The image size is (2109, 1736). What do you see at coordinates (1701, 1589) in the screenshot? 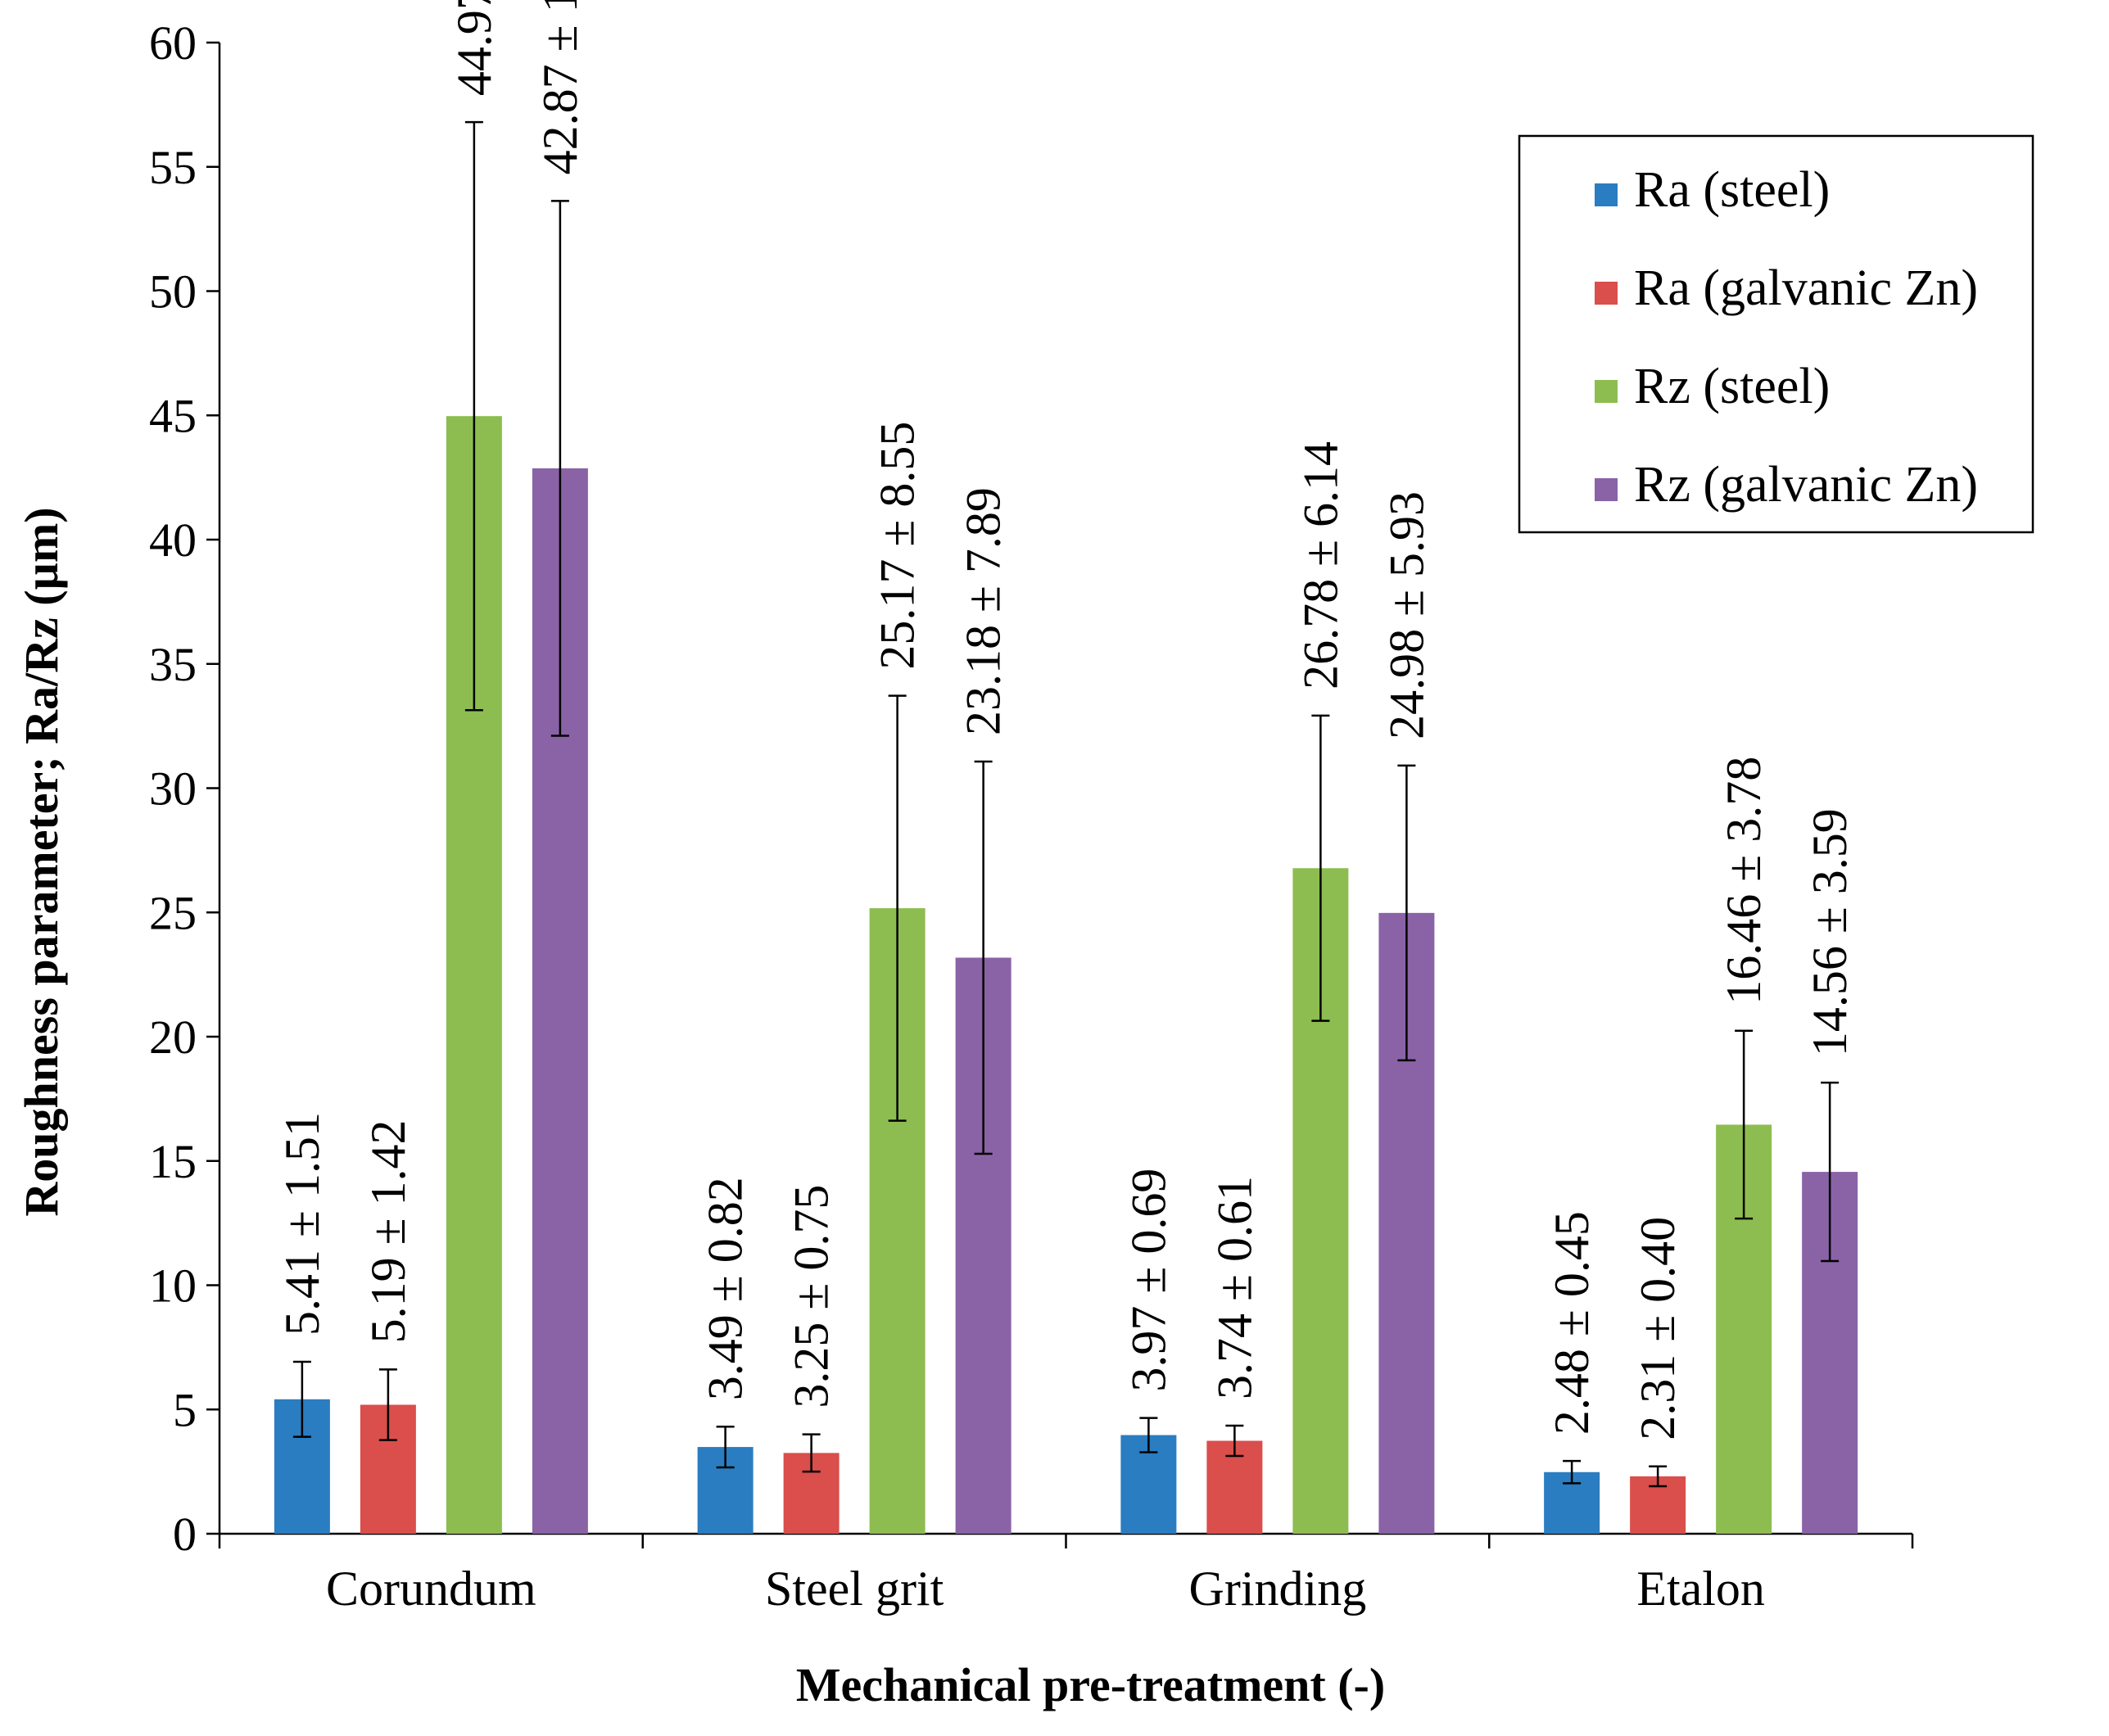
I see `category-label: Etalon` at bounding box center [1701, 1589].